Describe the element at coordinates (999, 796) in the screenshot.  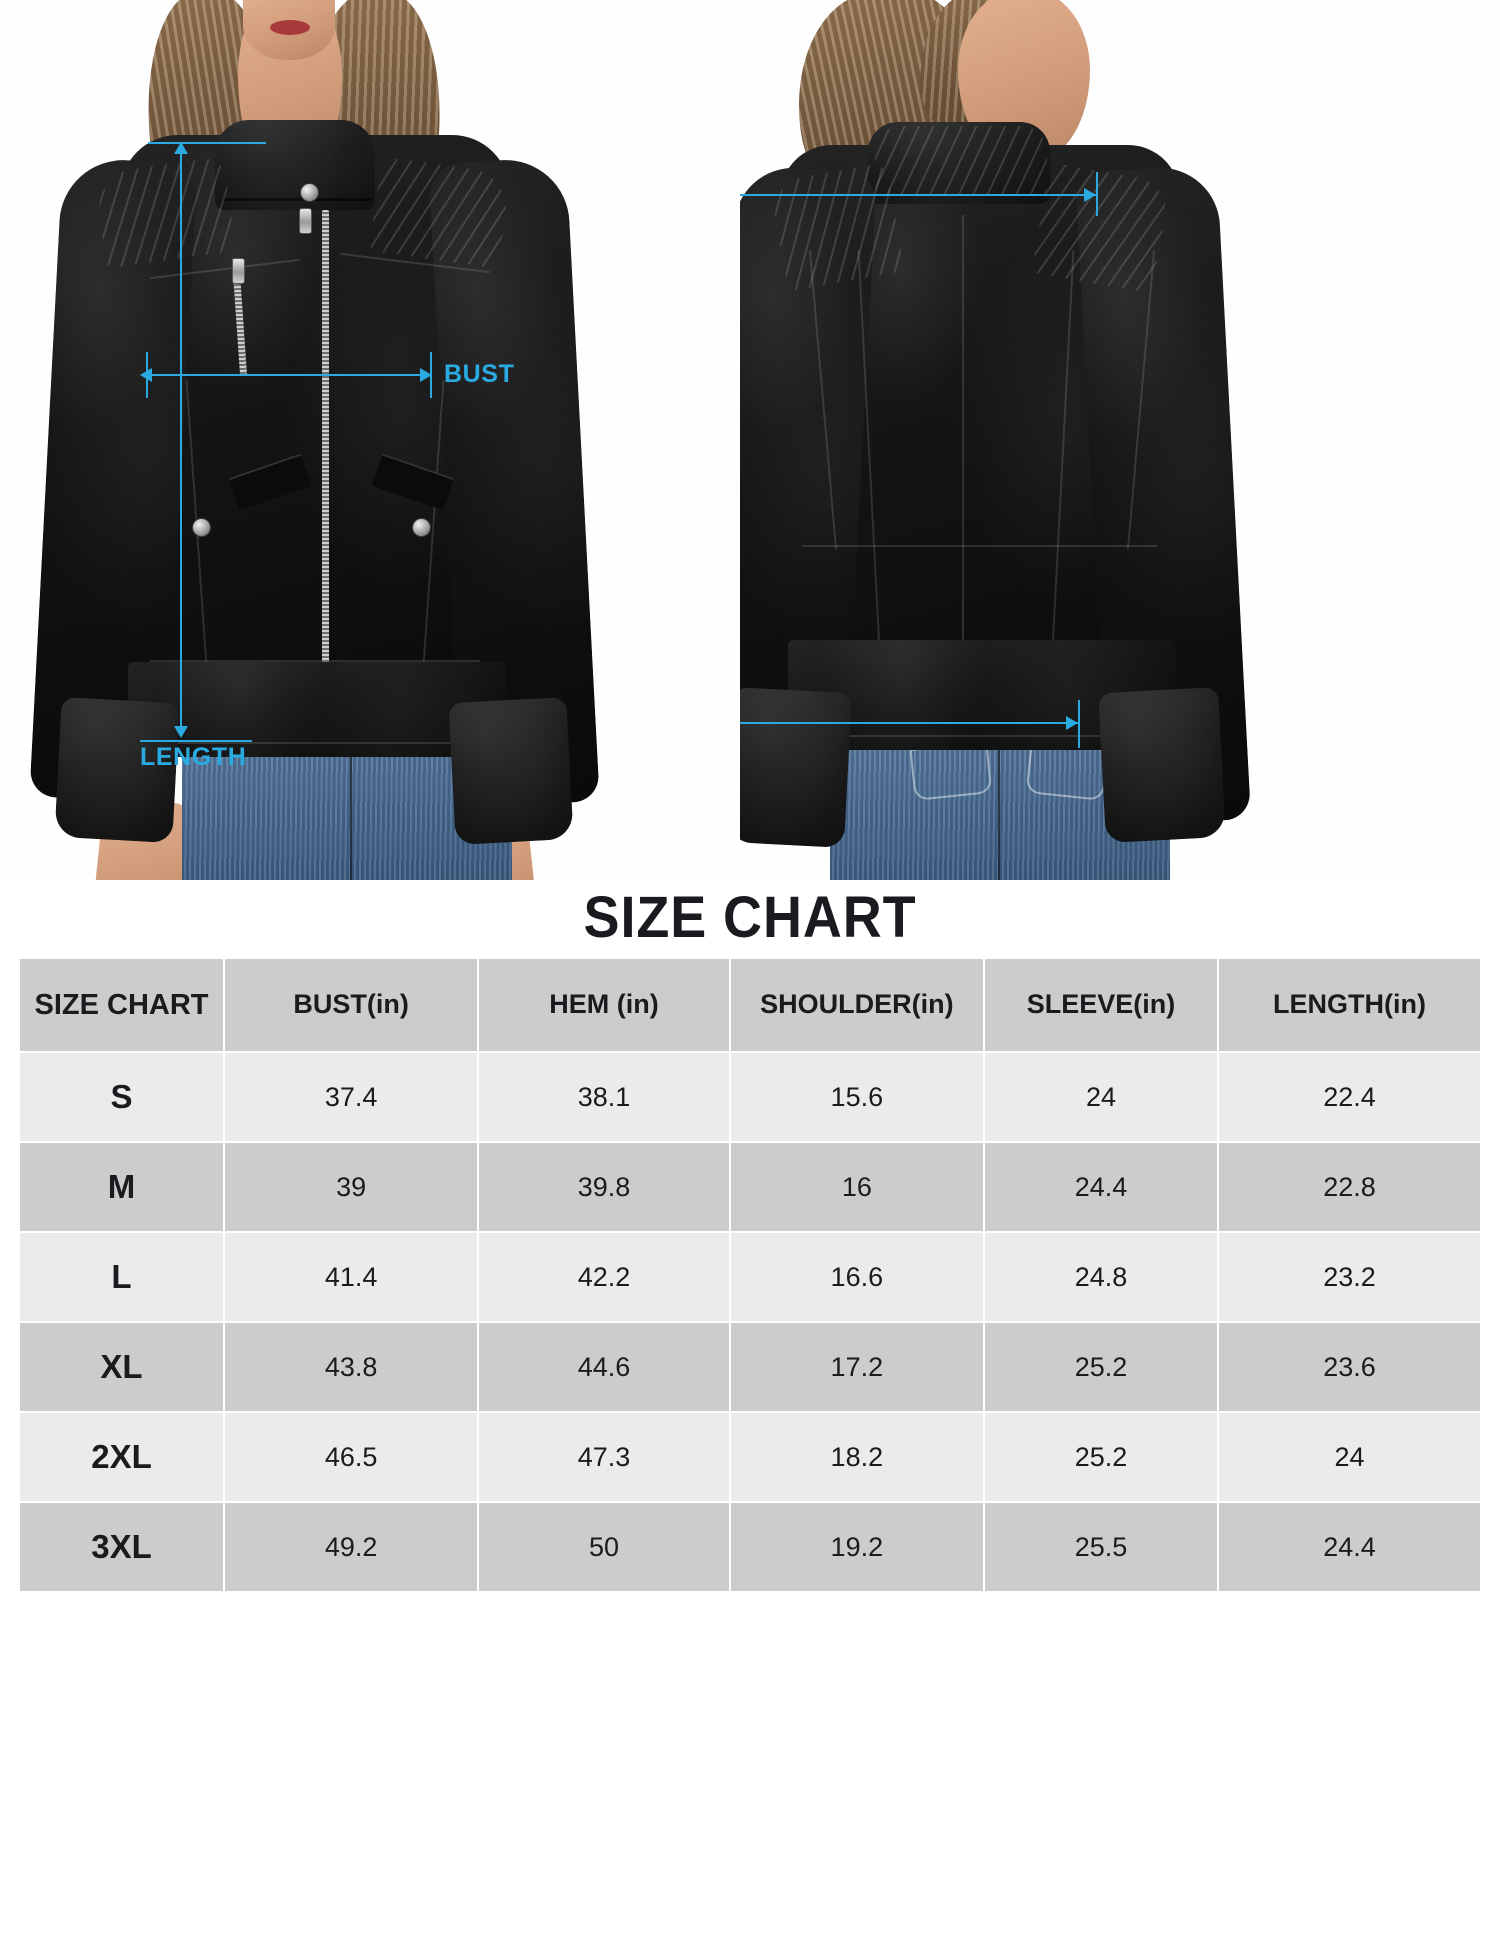
I see `jeans-center-seam-back` at that location.